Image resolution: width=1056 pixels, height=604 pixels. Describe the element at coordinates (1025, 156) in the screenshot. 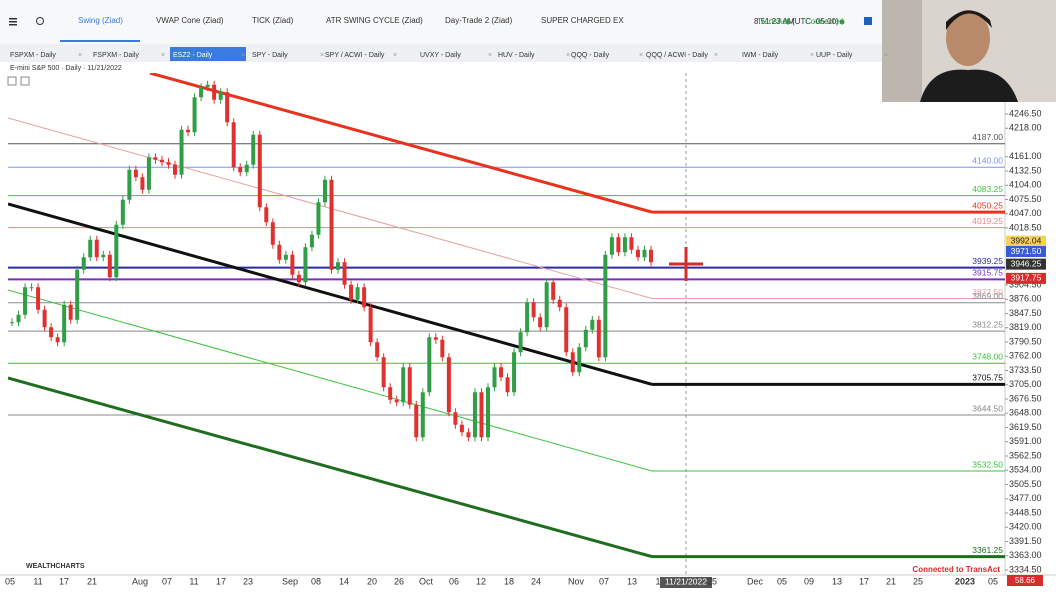

I see `y-tick-label: 4161.00` at that location.